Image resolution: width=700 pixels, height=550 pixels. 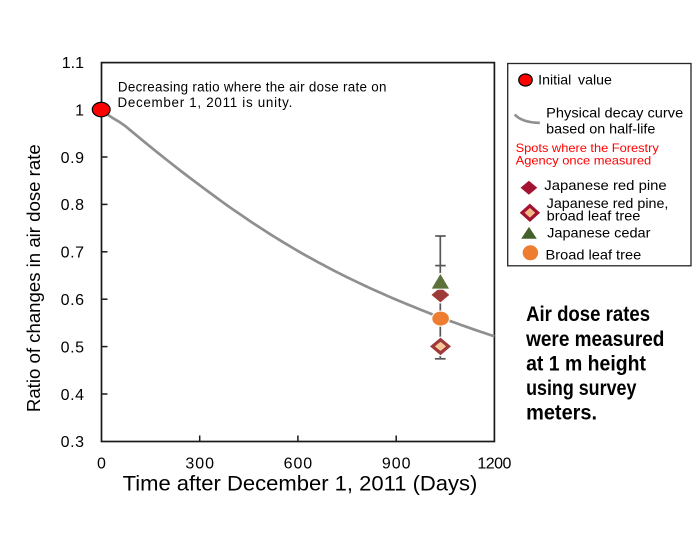 I want to click on svg-text: 900, so click(x=396, y=464).